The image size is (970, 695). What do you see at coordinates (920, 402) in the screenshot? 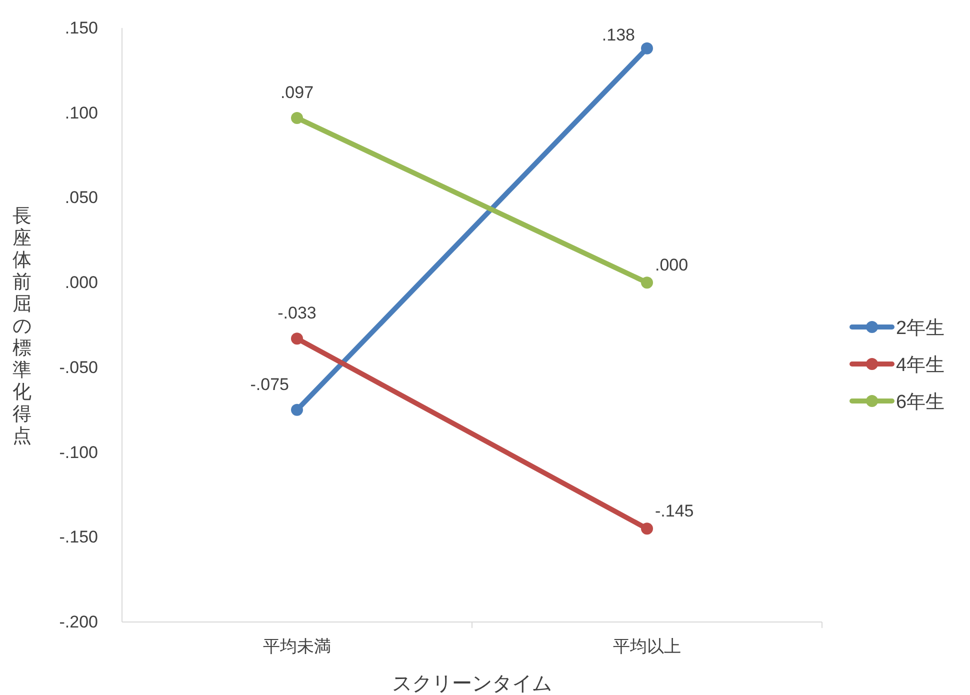
I see `legend-label: 6年生` at bounding box center [920, 402].